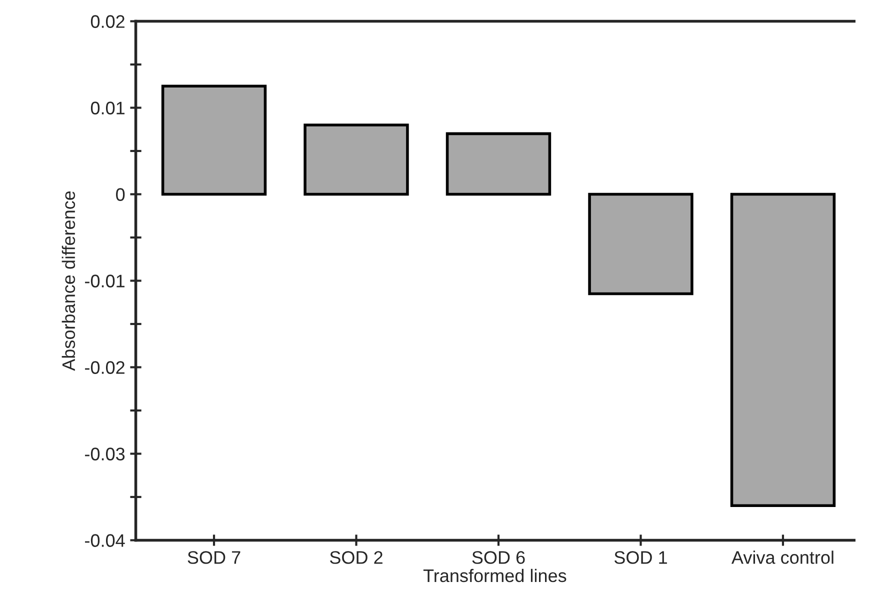 This screenshot has height=607, width=876. What do you see at coordinates (494, 575) in the screenshot?
I see `x-axis-title: Transformed lines` at bounding box center [494, 575].